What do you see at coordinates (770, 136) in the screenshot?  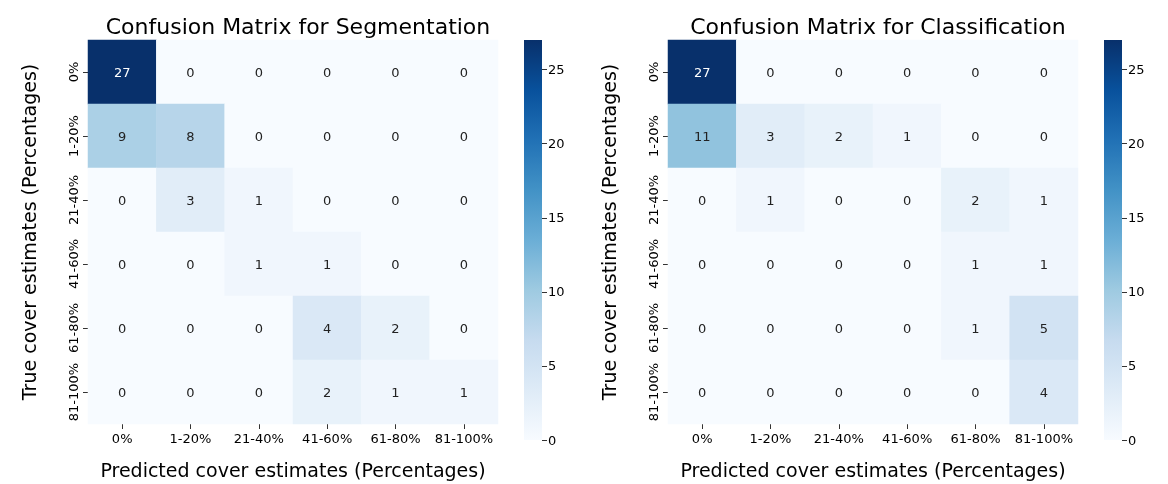 I see `data-label: 3` at bounding box center [770, 136].